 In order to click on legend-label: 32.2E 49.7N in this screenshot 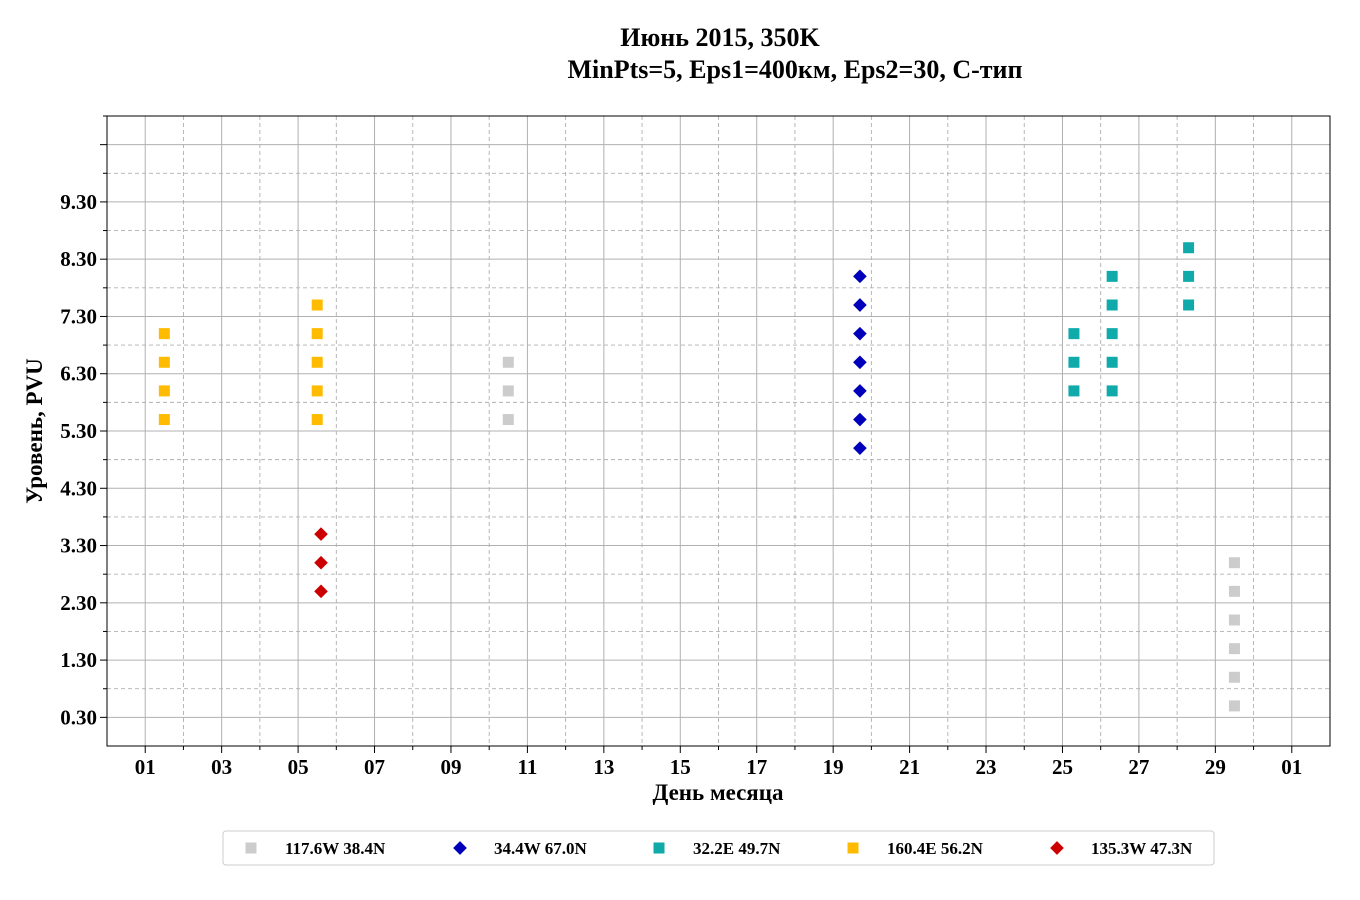, I will do `click(737, 848)`.